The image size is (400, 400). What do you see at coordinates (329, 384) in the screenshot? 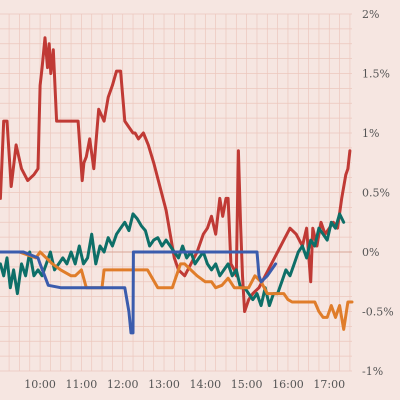
I see `x-tick-label: 17:00` at bounding box center [329, 384].